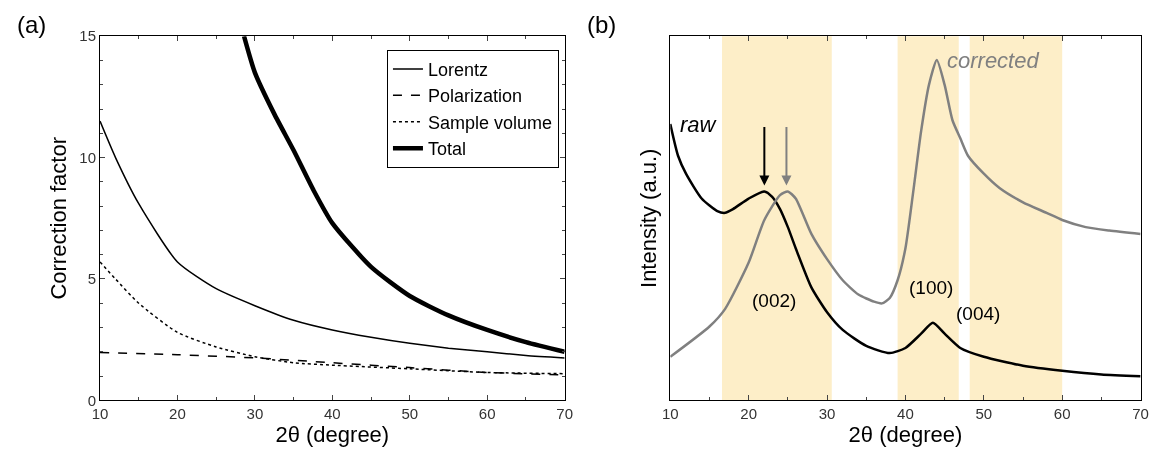  What do you see at coordinates (475, 96) in the screenshot?
I see `legend-label: Polarization` at bounding box center [475, 96].